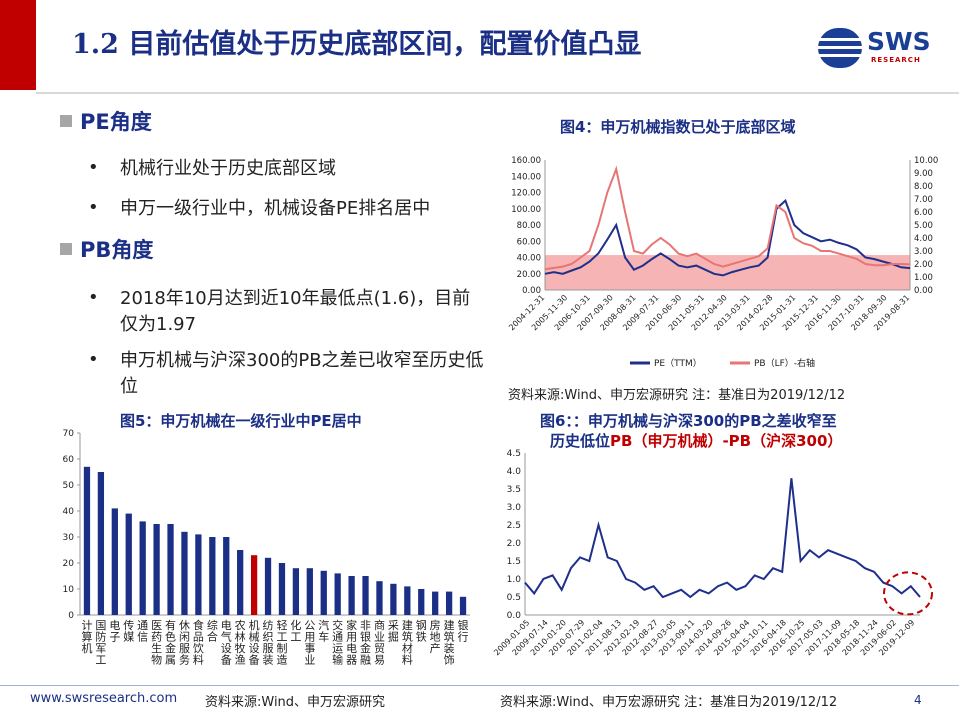 The image size is (959, 719). What do you see at coordinates (18, 45) in the screenshot?
I see `title-accent-bar` at bounding box center [18, 45].